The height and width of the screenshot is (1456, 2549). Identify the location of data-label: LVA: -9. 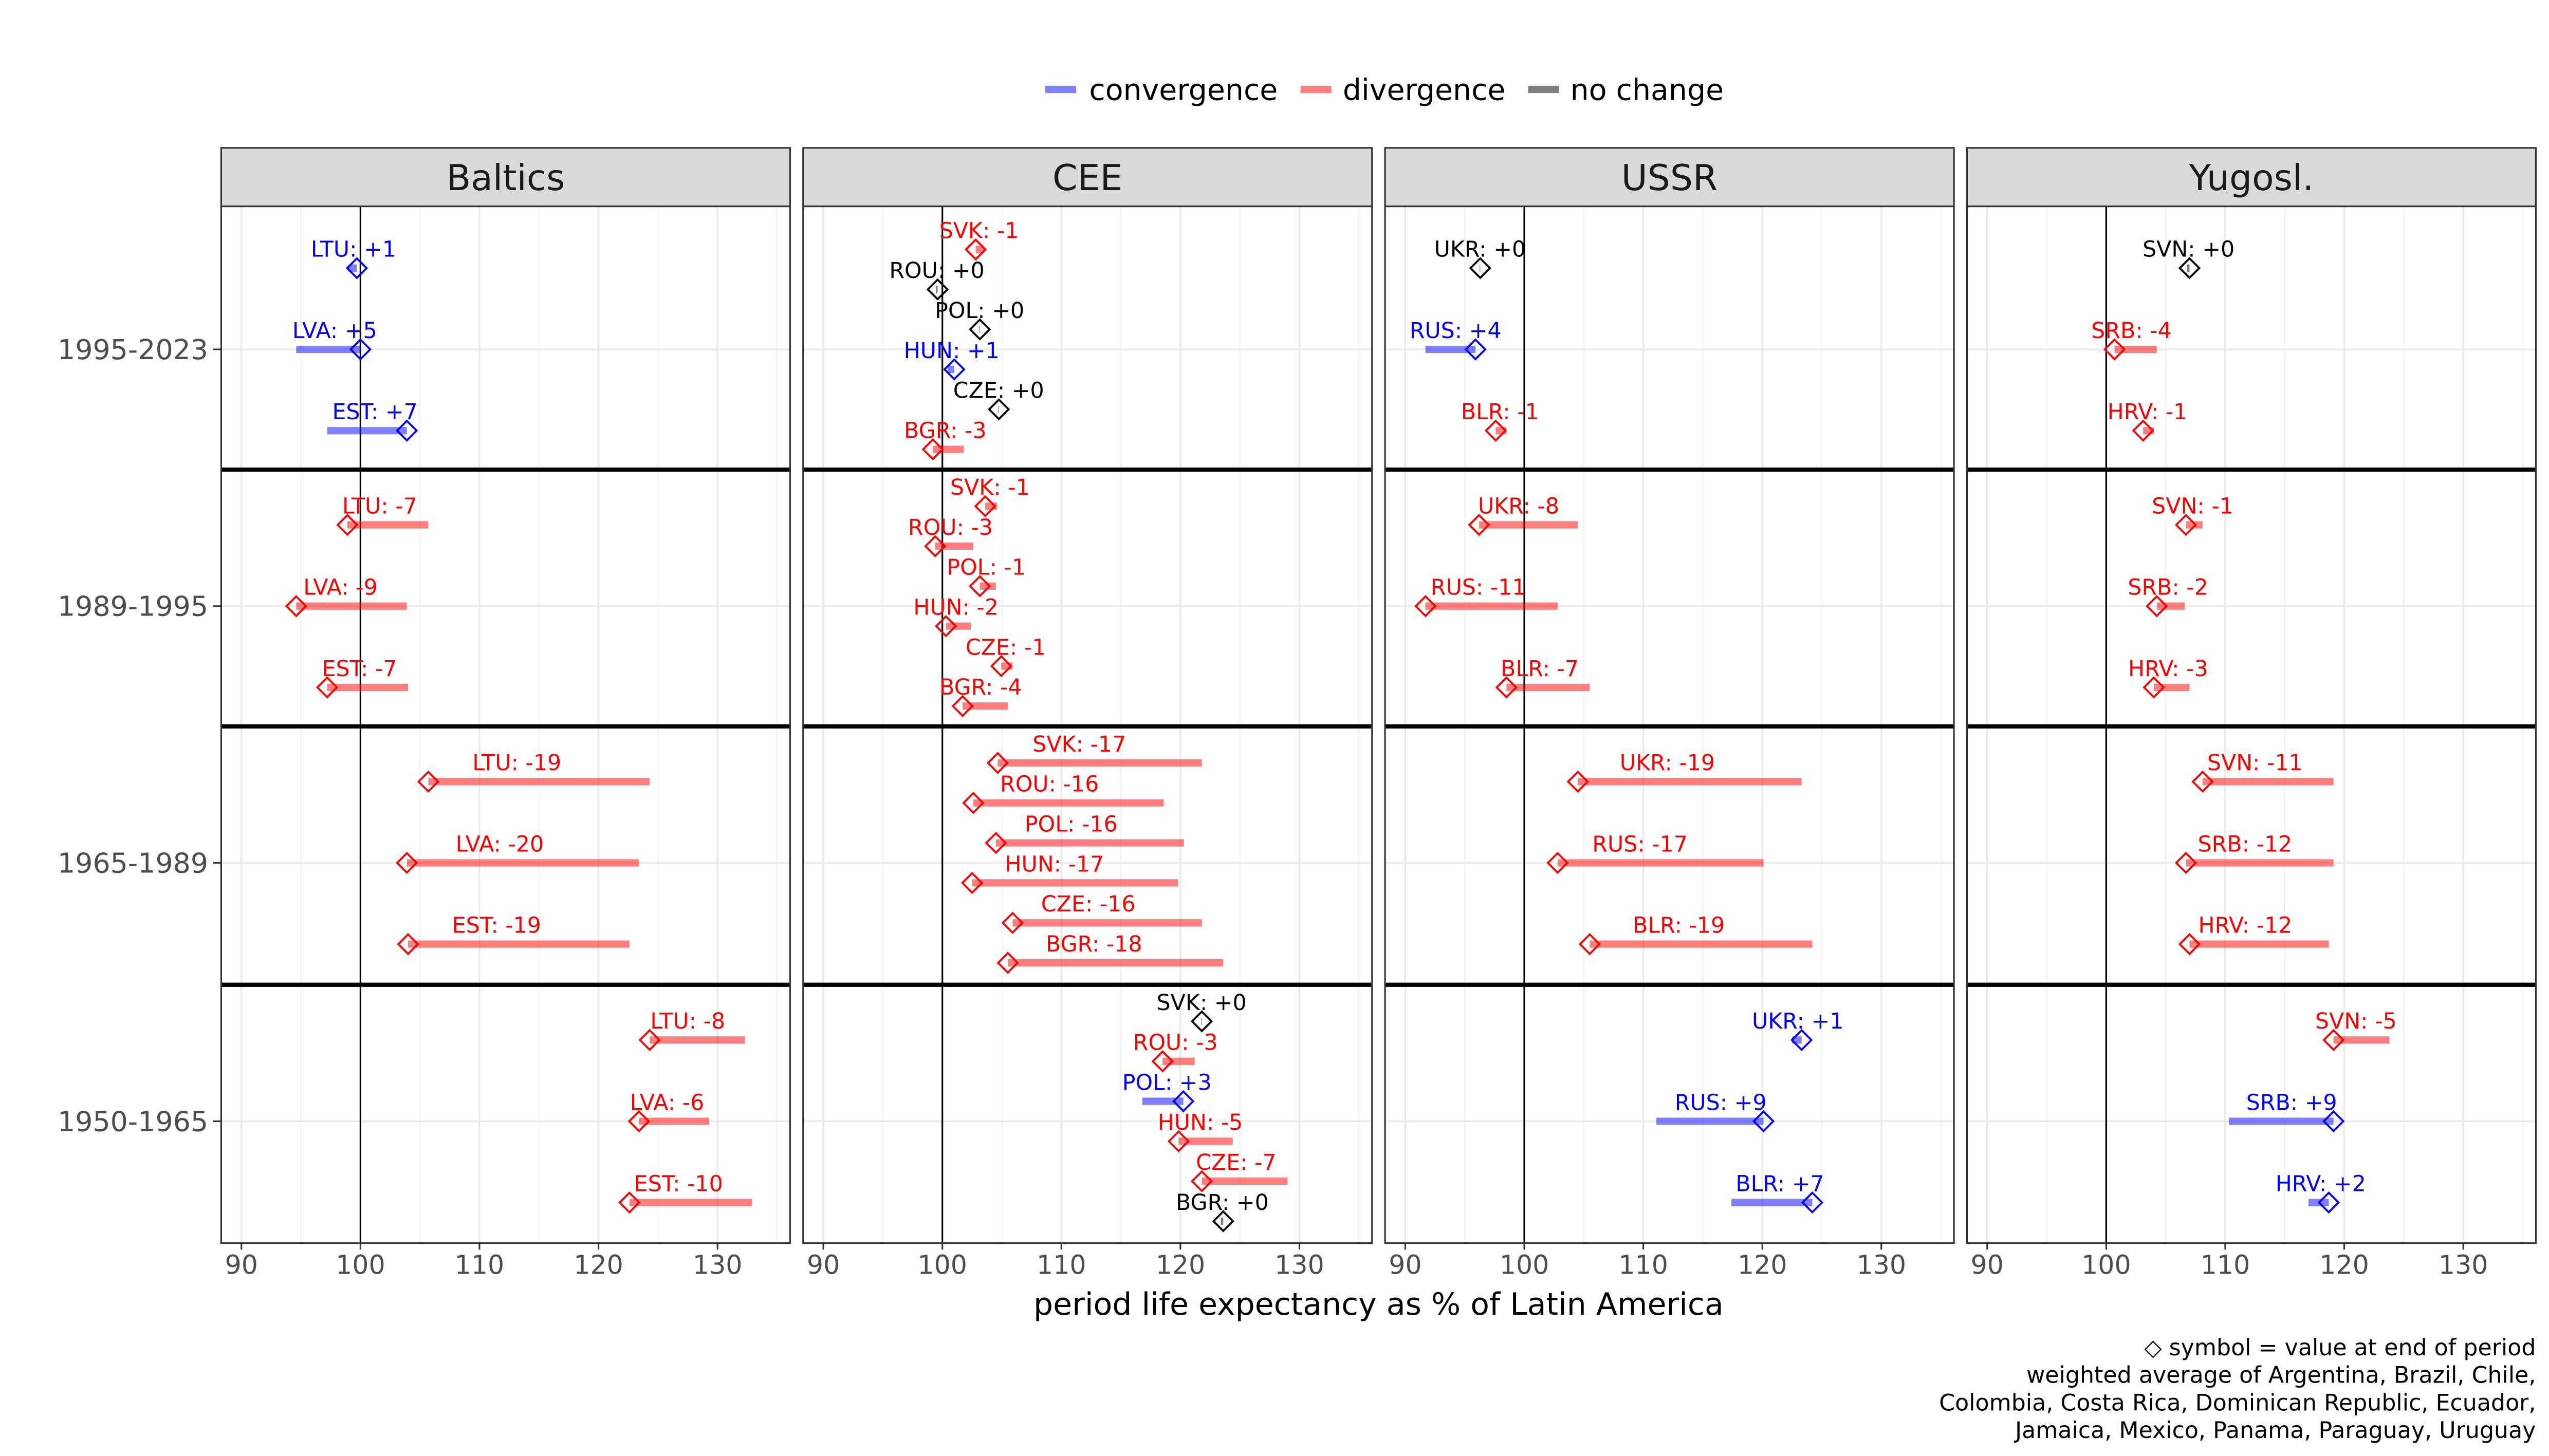
(340, 588).